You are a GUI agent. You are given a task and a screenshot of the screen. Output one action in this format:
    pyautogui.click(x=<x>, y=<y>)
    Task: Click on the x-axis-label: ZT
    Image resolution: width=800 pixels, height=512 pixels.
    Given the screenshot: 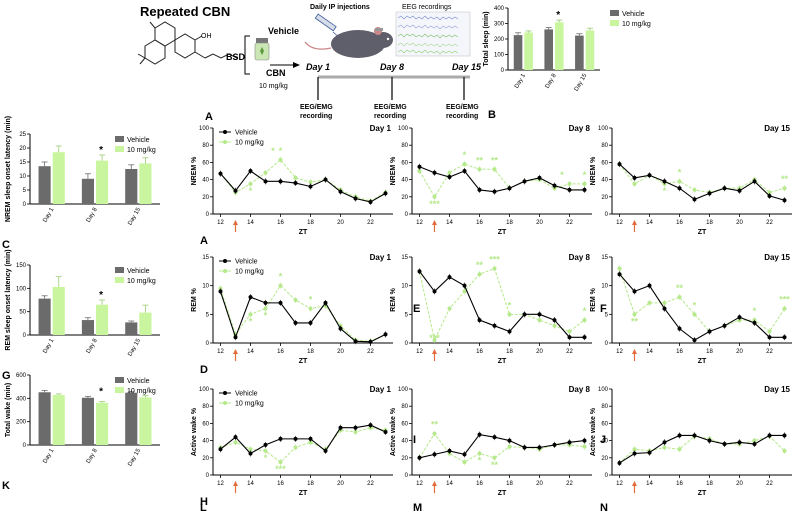 What is the action you would take?
    pyautogui.click(x=702, y=361)
    